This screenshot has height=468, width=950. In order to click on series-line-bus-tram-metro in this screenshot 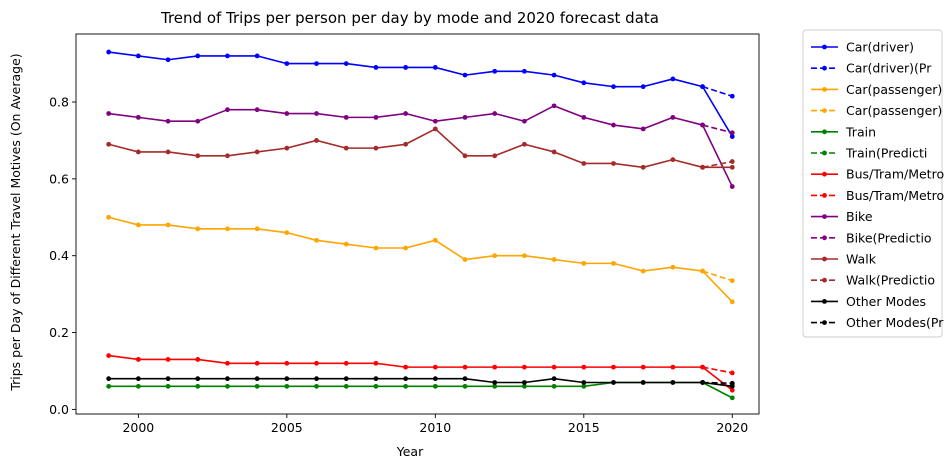, I will do `click(420, 372)`.